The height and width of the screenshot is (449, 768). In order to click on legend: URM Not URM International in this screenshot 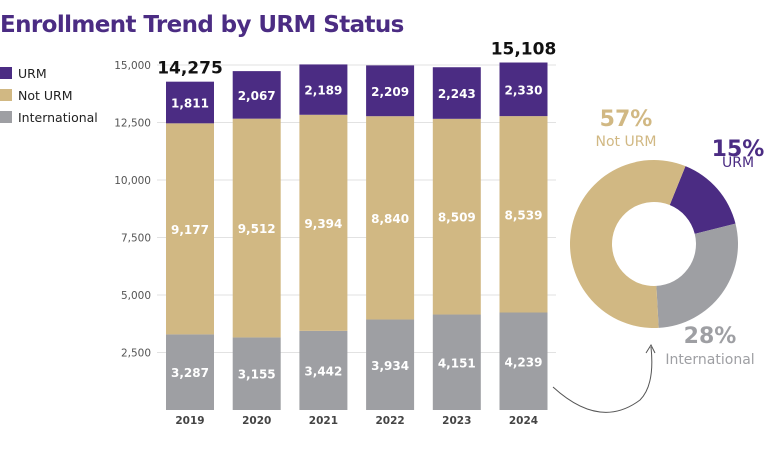, I will do `click(49, 95)`.